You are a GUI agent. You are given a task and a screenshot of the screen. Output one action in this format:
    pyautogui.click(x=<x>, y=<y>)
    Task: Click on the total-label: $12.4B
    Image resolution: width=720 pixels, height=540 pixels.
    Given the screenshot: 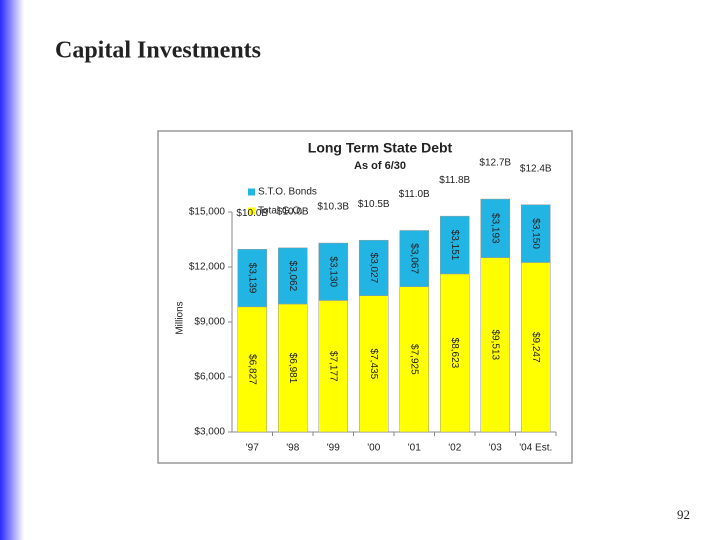 What is the action you would take?
    pyautogui.click(x=536, y=168)
    